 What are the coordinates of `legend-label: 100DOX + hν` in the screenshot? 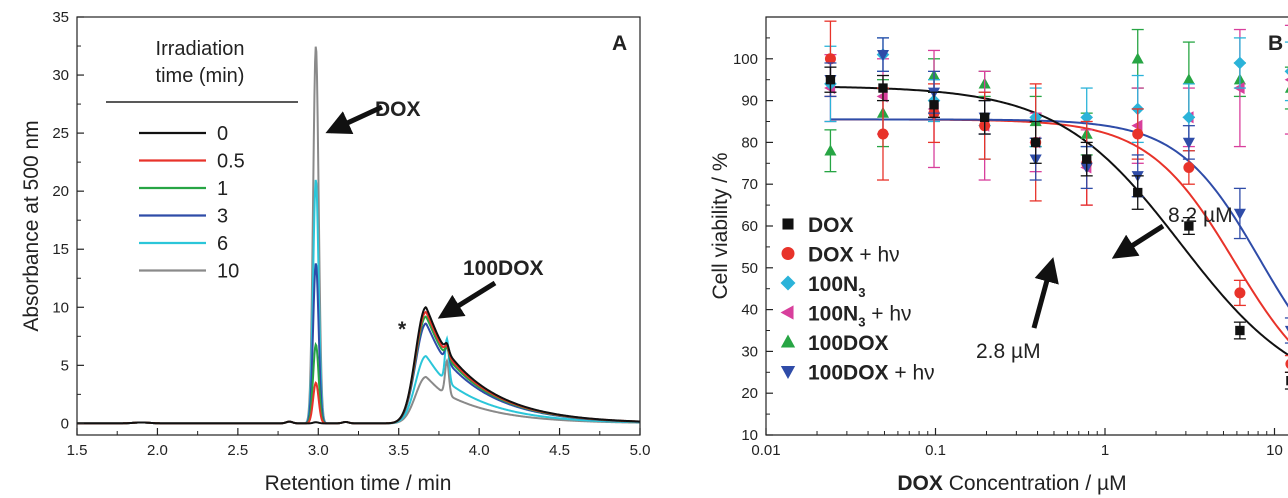 It's located at (871, 373).